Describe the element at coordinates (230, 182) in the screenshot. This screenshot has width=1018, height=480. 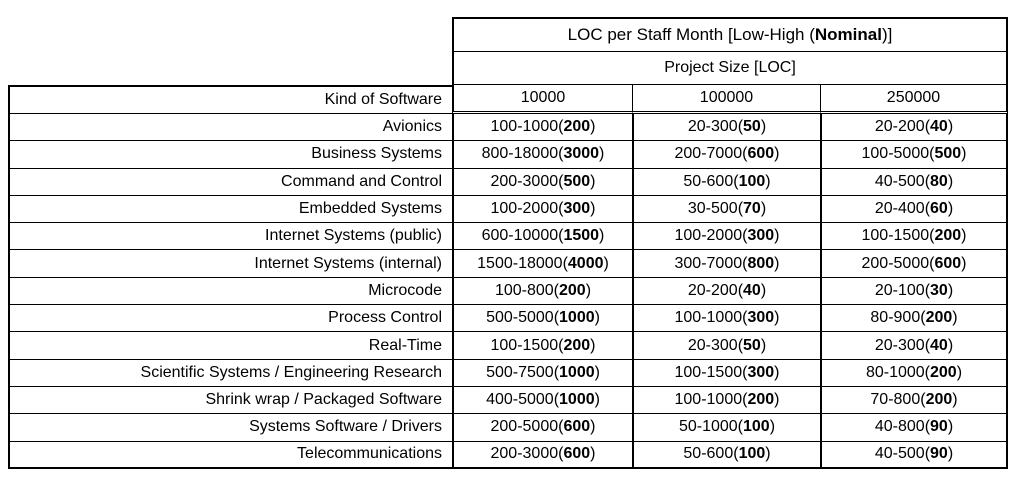
I see `row-label: Command and Control` at that location.